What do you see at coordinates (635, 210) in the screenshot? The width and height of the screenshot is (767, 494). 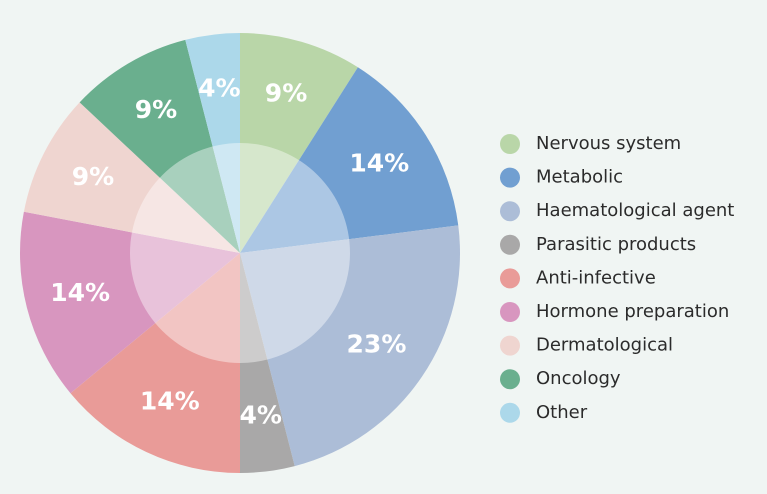 I see `legend-label: Haematological agent` at bounding box center [635, 210].